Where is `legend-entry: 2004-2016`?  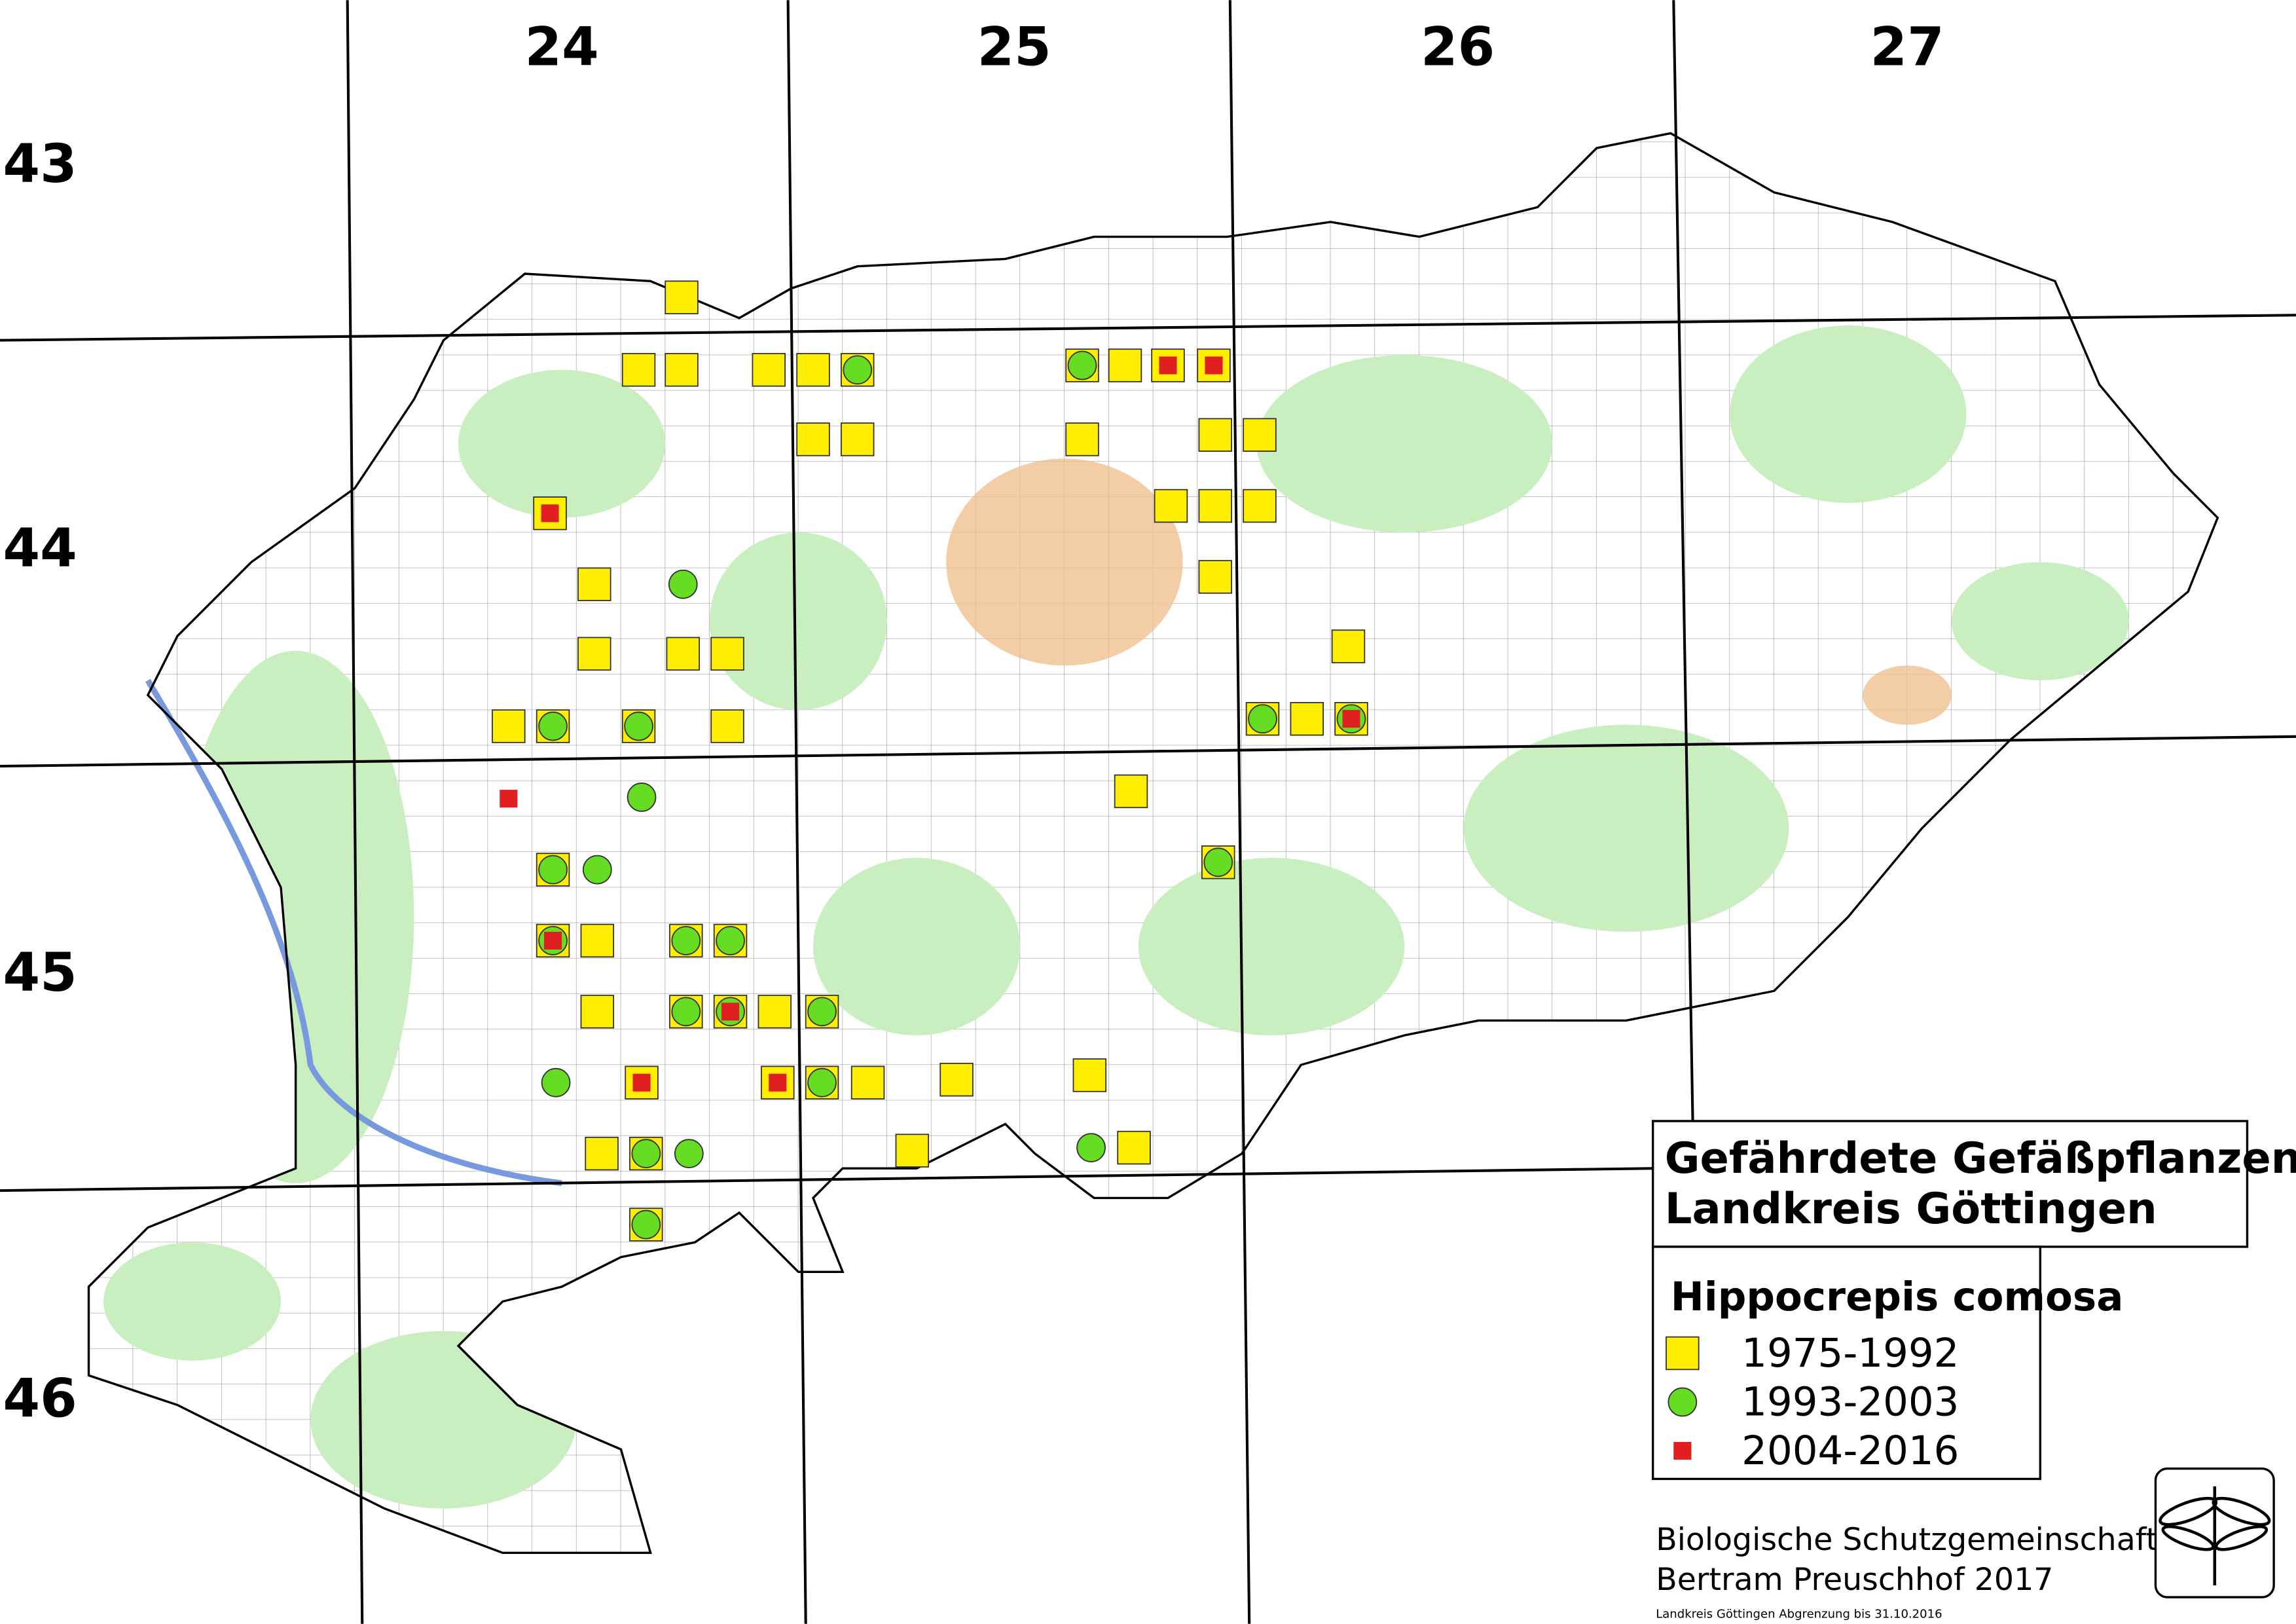 legend-entry: 2004-2016 is located at coordinates (1850, 1451).